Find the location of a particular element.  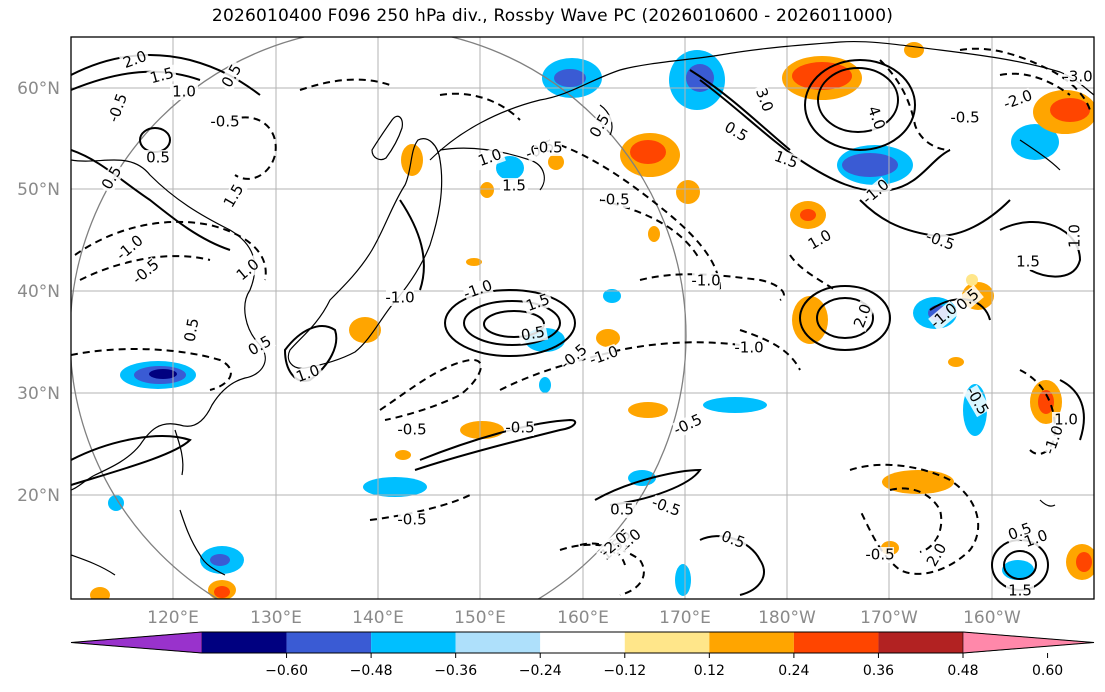

colorbar-tick-label: −0.60 is located at coordinates (286, 671).